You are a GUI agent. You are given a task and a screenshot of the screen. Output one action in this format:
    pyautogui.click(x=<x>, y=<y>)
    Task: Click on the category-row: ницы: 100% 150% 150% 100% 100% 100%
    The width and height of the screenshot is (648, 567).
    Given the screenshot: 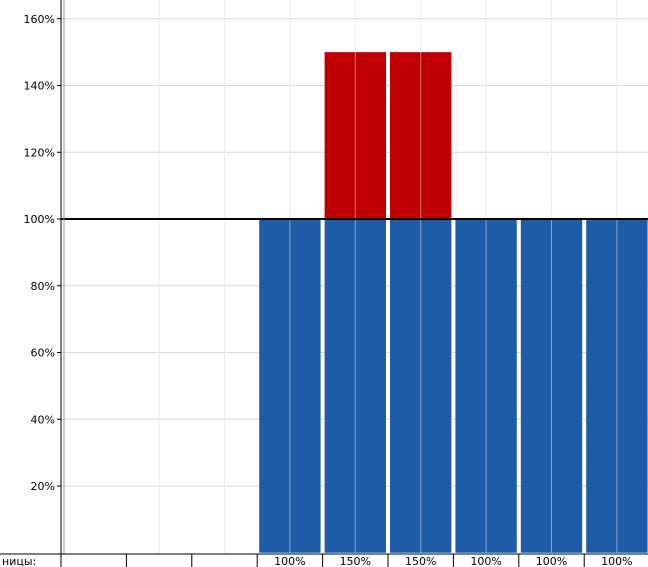 What is the action you would take?
    pyautogui.click(x=324, y=560)
    